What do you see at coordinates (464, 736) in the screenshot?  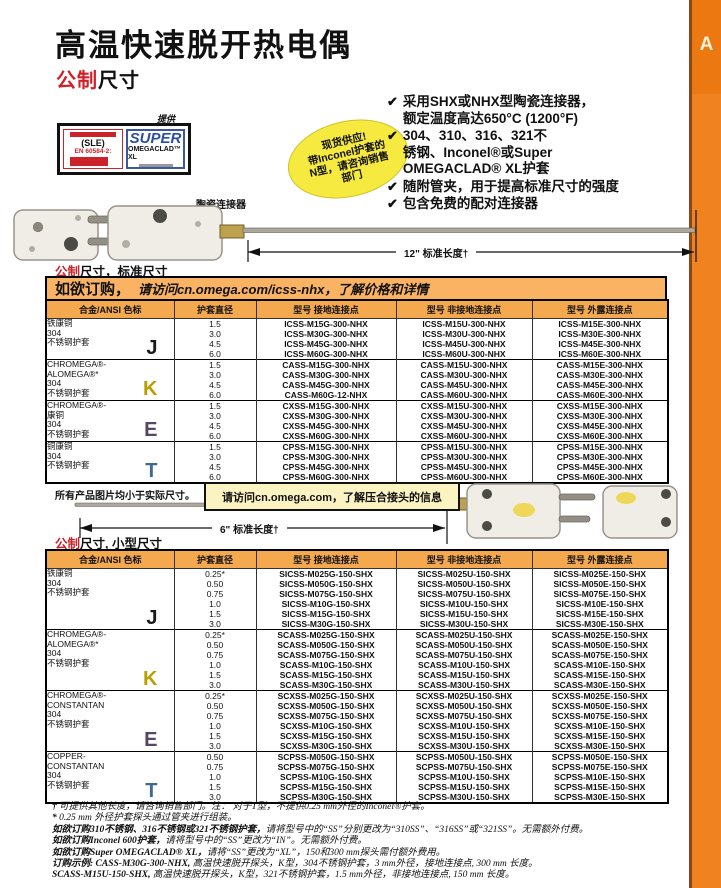 I see `model-number: SCXSS-M15U-150-SHX` at bounding box center [464, 736].